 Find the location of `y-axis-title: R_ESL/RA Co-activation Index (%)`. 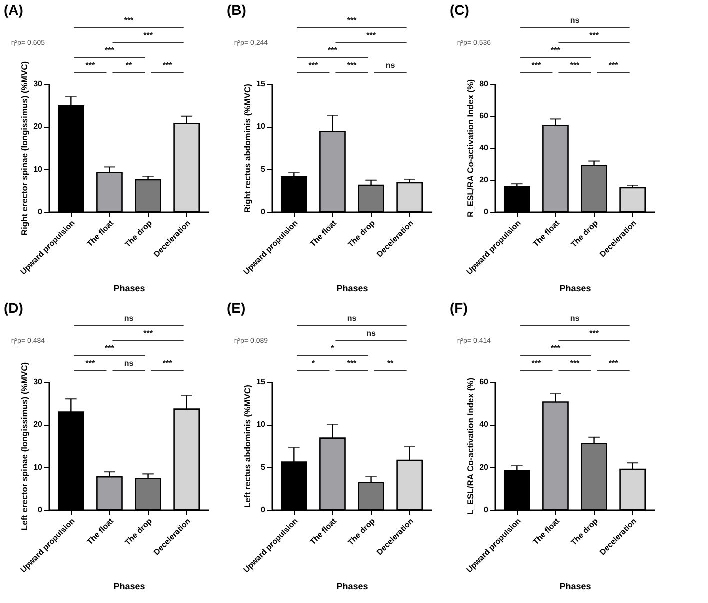

y-axis-title: R_ESL/RA Co-activation Index (%) is located at coordinates (471, 148).